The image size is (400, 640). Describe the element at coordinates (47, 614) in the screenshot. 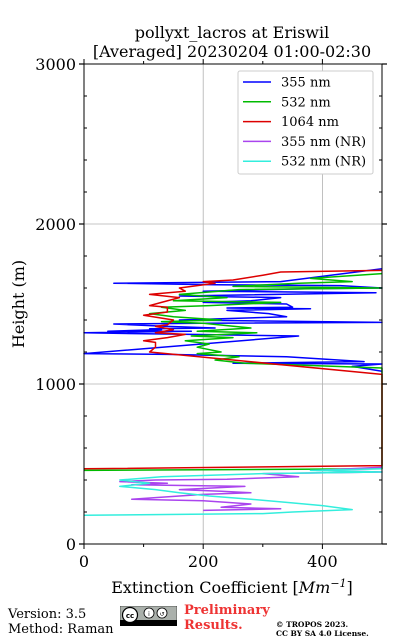

I see `version-text: Version: 3.5` at that location.